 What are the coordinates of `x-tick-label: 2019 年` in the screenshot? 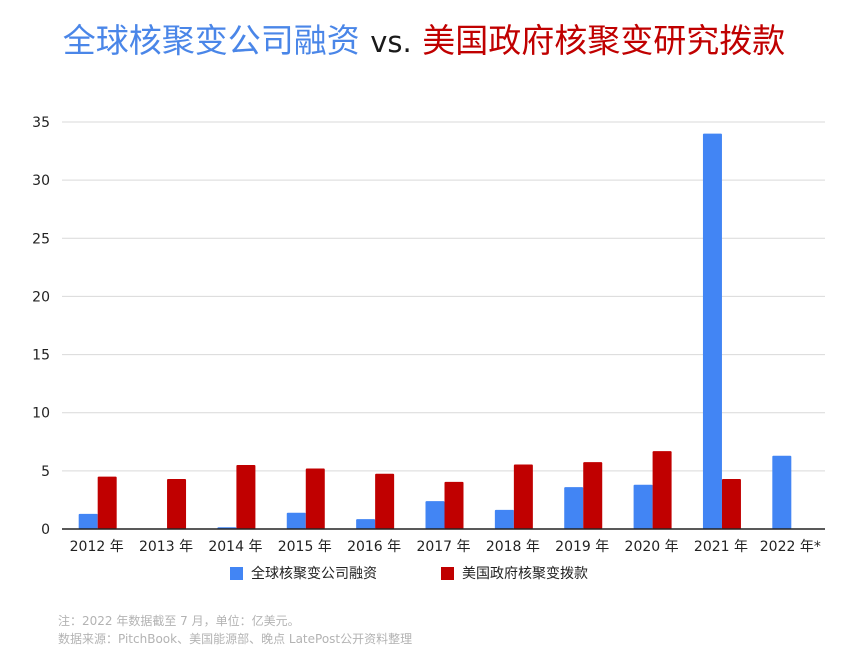 It's located at (582, 547).